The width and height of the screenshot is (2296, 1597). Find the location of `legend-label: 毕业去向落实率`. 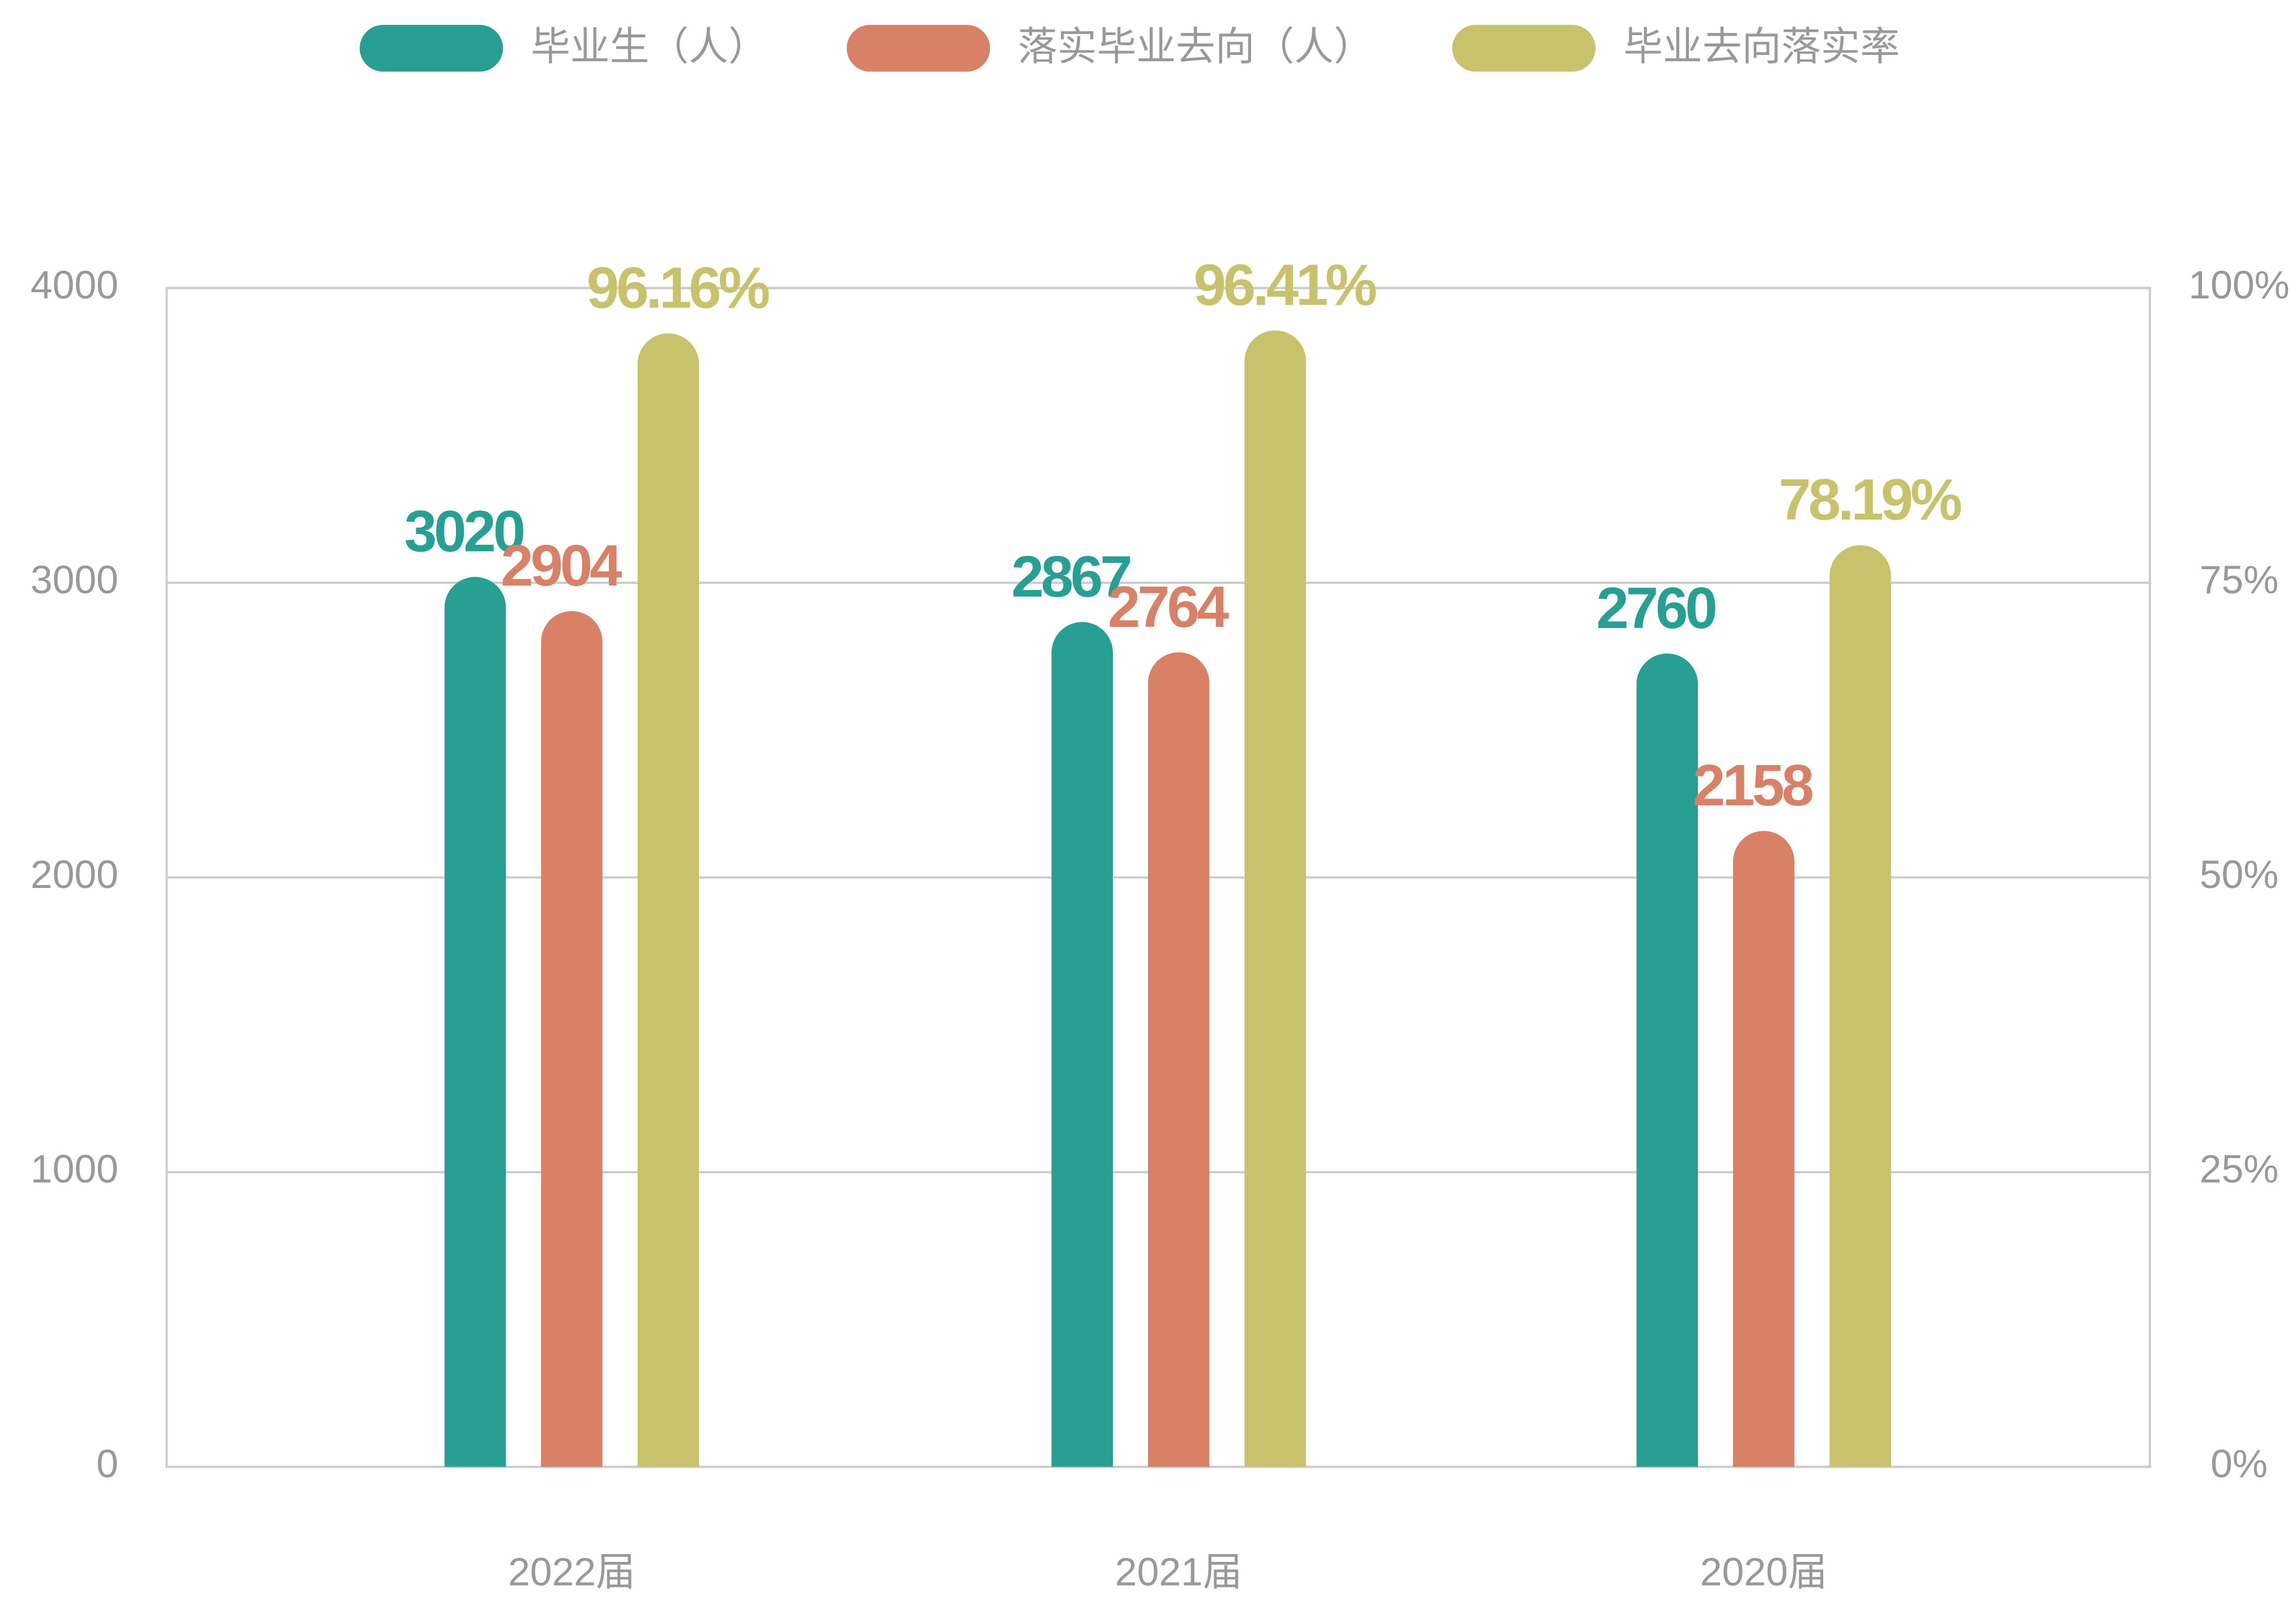

legend-label: 毕业去向落实率 is located at coordinates (1761, 47).